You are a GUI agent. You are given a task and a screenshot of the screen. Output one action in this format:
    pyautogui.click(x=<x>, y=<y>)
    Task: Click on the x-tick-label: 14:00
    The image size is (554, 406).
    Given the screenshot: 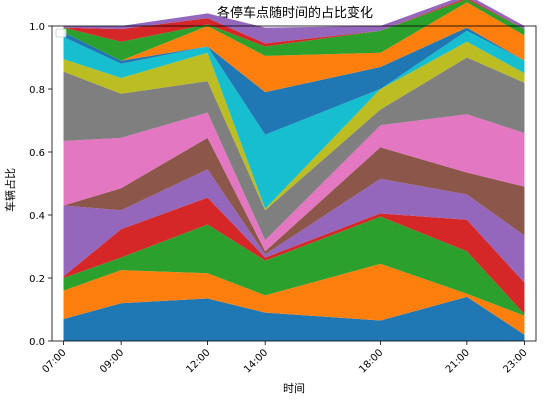 What is the action you would take?
    pyautogui.click(x=256, y=361)
    